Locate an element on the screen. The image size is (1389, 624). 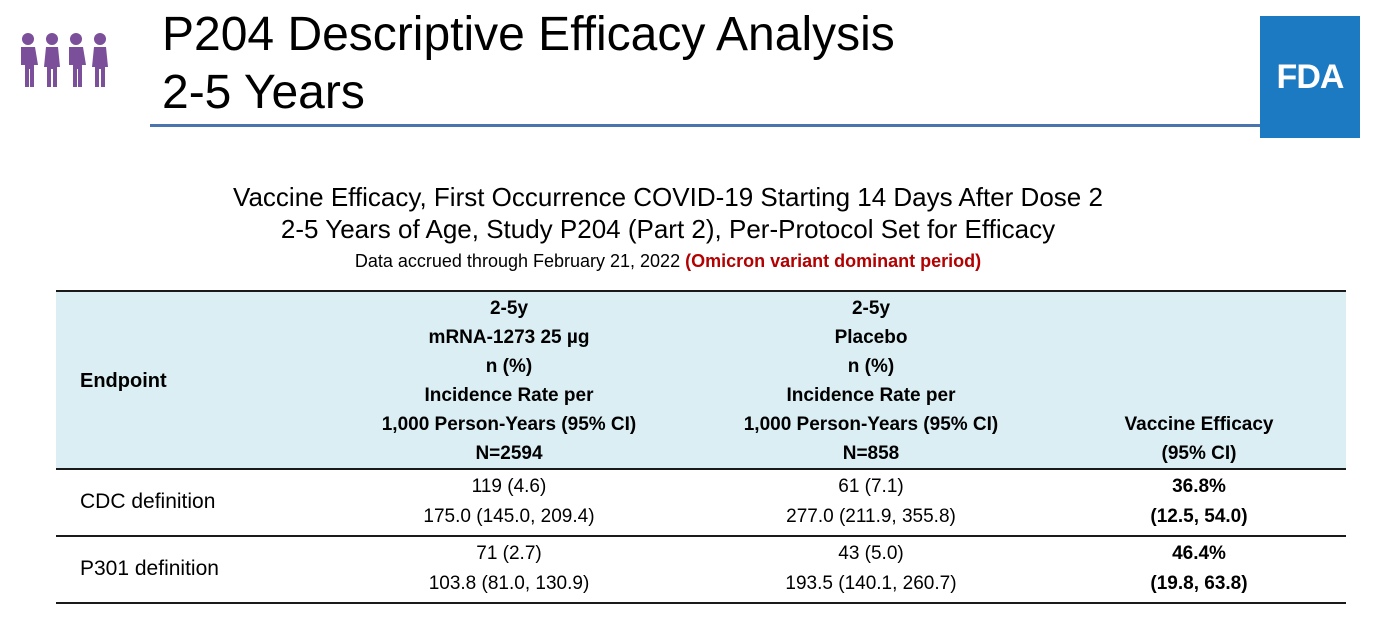
children-group-icon is located at coordinates (64, 60).